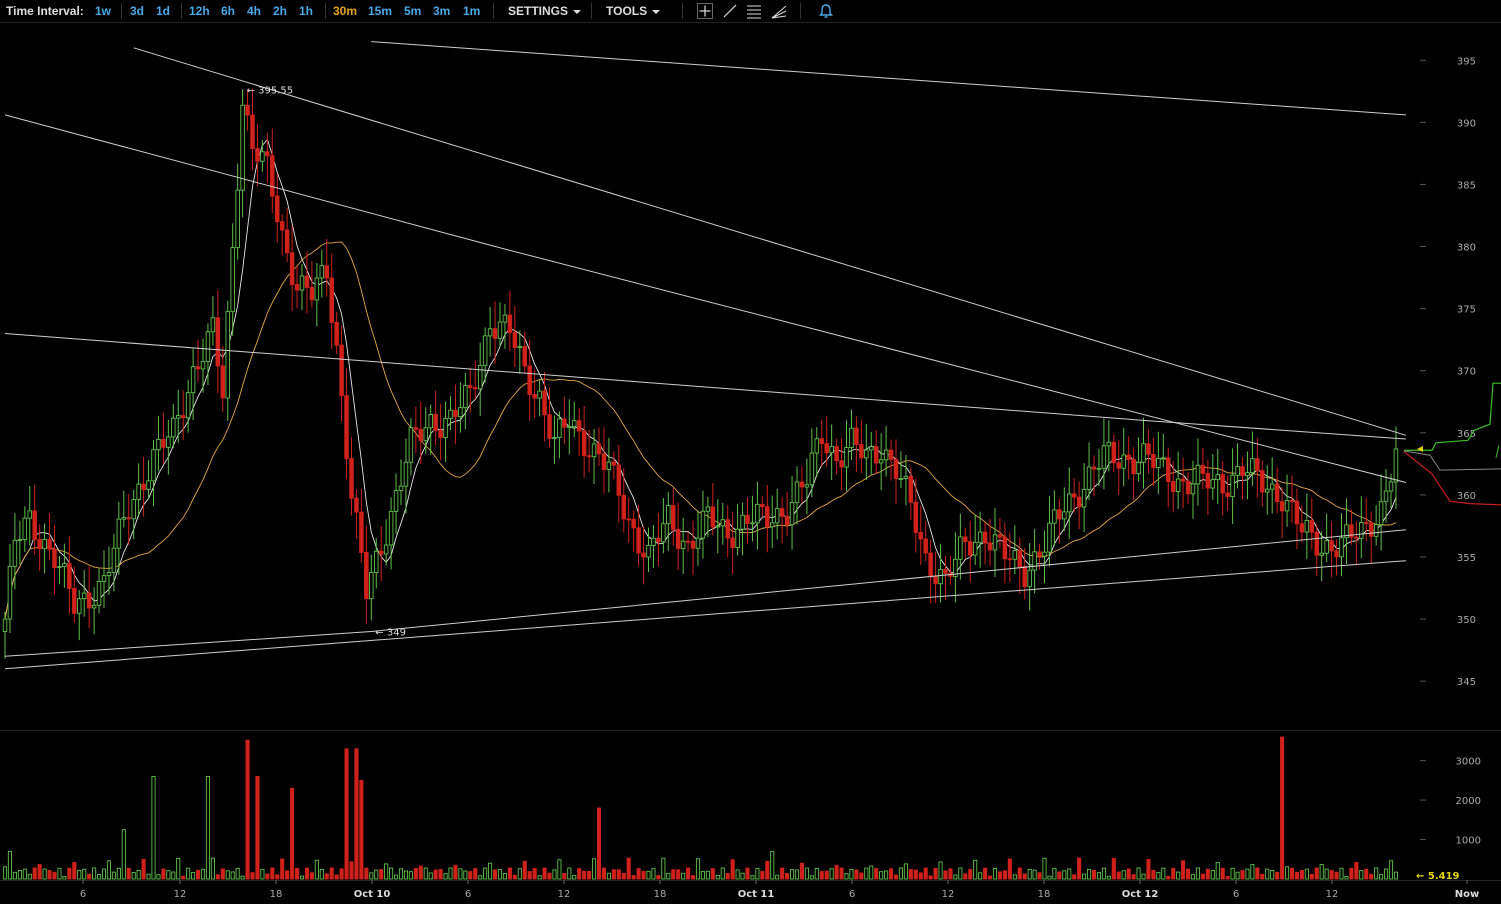 The image size is (1501, 904). What do you see at coordinates (137, 11) in the screenshot?
I see `interval-3d: 3d` at bounding box center [137, 11].